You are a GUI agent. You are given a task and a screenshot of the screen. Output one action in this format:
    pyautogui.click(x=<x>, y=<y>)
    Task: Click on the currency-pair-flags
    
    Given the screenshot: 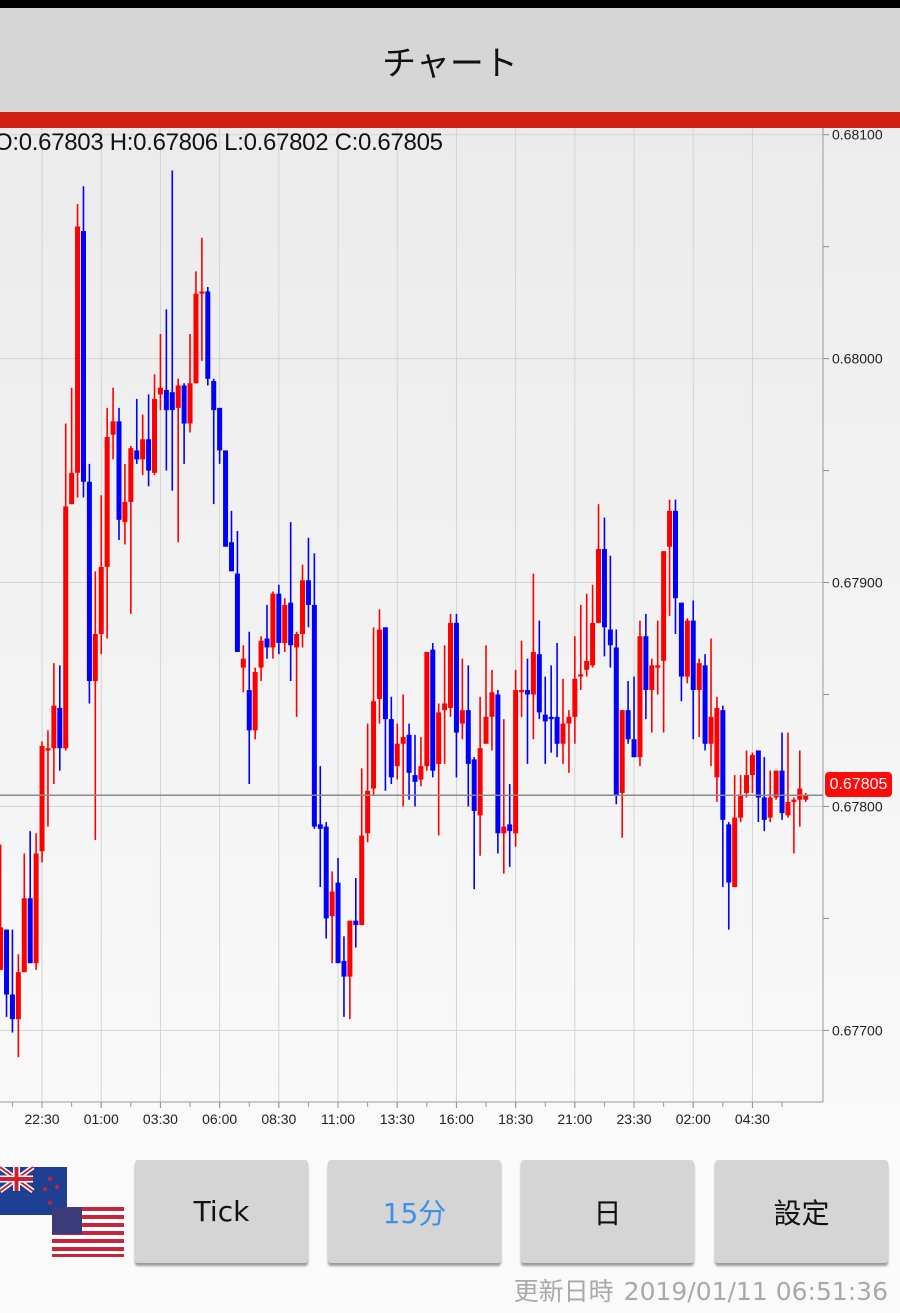 What is the action you would take?
    pyautogui.click(x=63, y=1212)
    